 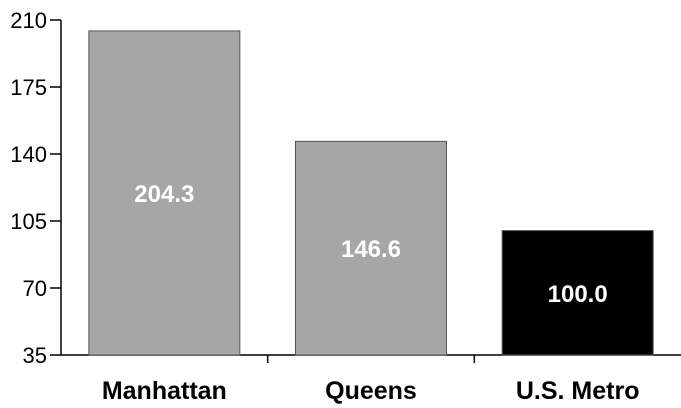 What do you see at coordinates (35, 355) in the screenshot?
I see `y-tick-label: 35` at bounding box center [35, 355].